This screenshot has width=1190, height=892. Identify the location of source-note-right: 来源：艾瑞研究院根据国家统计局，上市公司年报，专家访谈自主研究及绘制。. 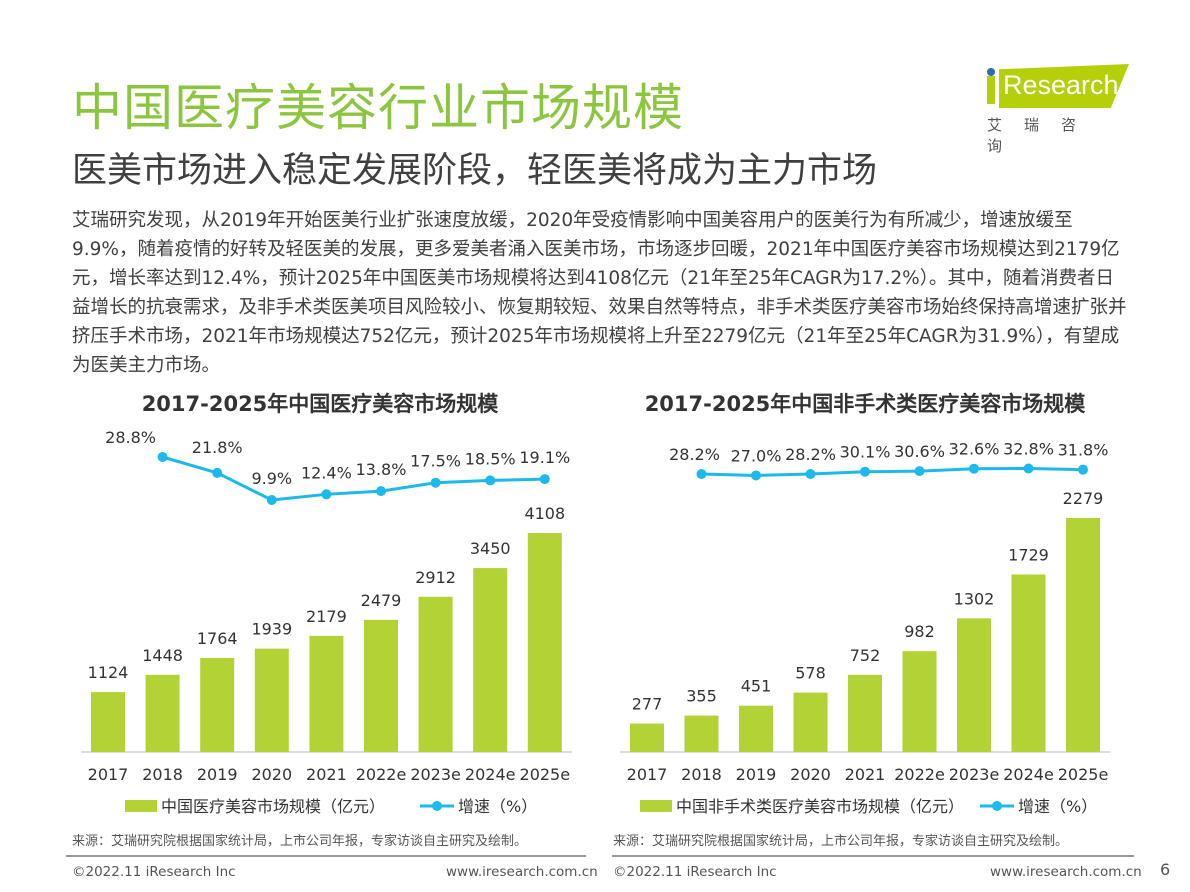
(841, 841).